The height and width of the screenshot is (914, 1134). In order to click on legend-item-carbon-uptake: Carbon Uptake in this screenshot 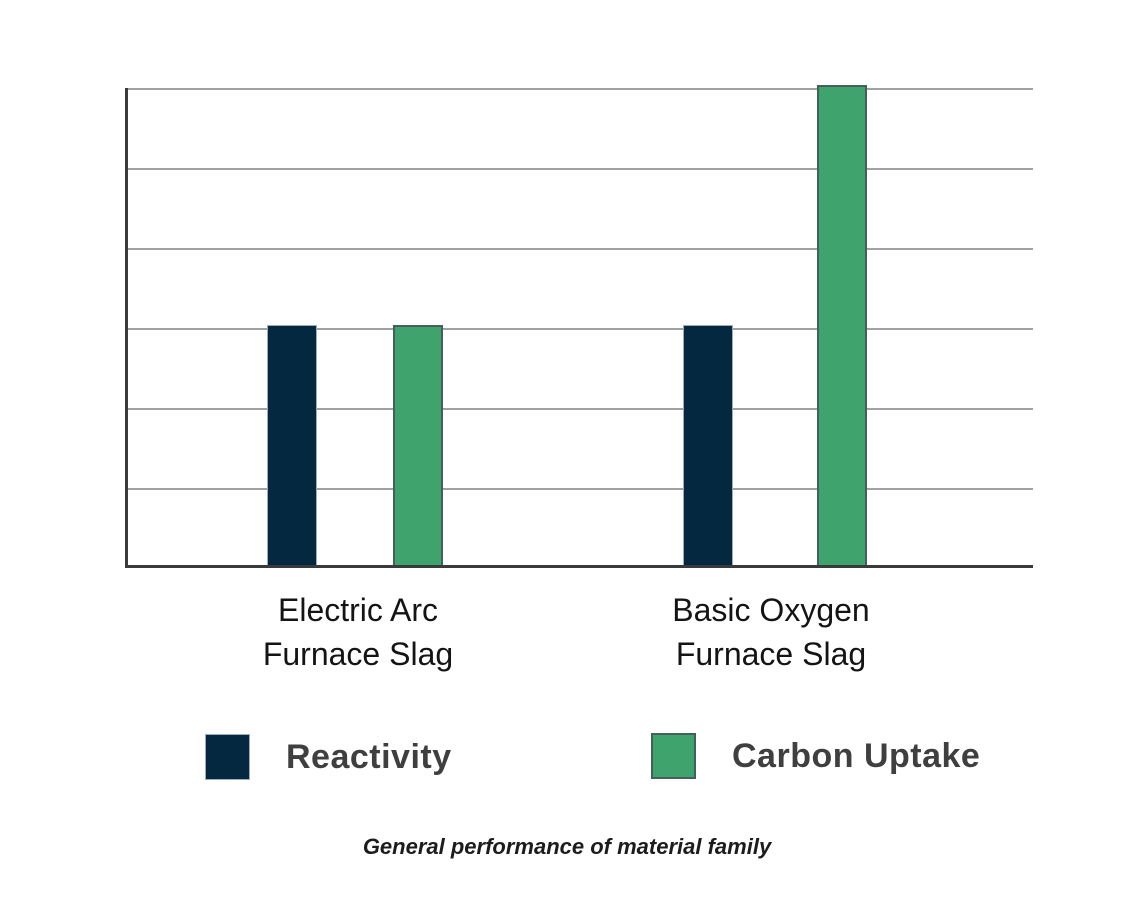, I will do `click(815, 756)`.